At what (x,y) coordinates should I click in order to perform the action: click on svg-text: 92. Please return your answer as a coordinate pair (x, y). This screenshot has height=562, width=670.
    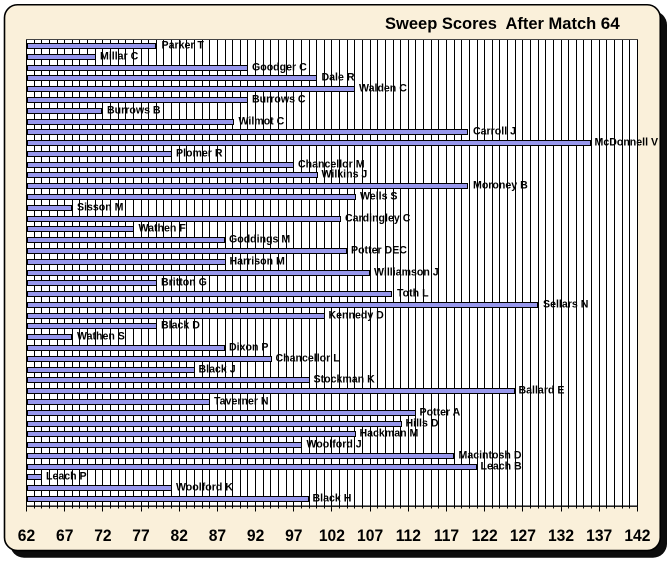
    Looking at the image, I should click on (255, 535).